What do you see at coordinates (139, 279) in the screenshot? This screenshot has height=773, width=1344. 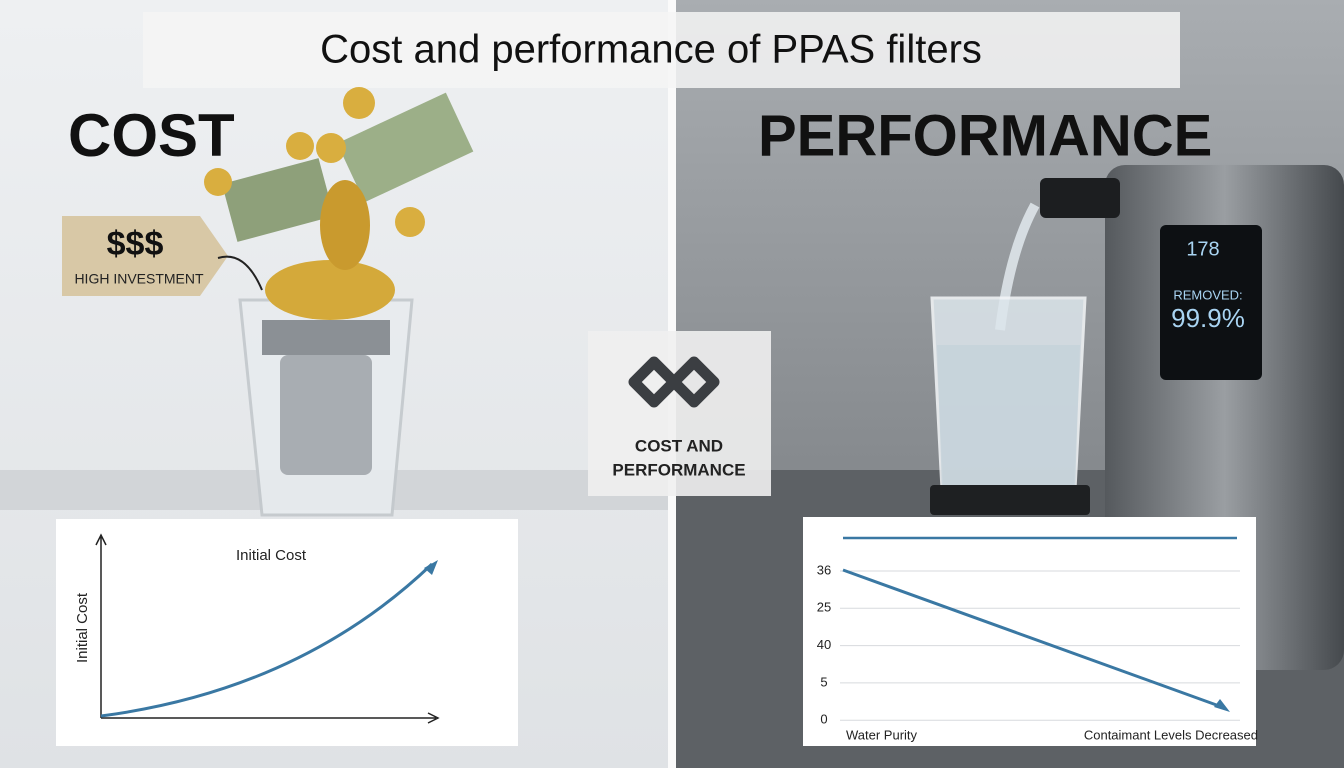 I see `tag-label: HIGH INVESTMENT` at bounding box center [139, 279].